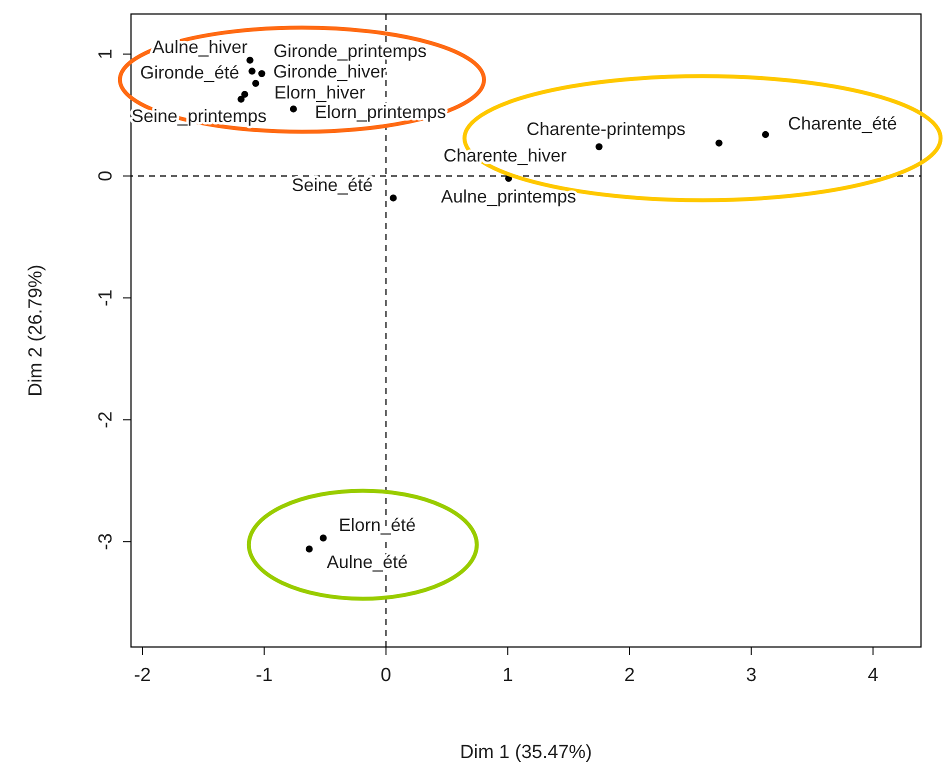 Image resolution: width=943 pixels, height=766 pixels. What do you see at coordinates (106, 541) in the screenshot?
I see `y-tick-label: -3` at bounding box center [106, 541].